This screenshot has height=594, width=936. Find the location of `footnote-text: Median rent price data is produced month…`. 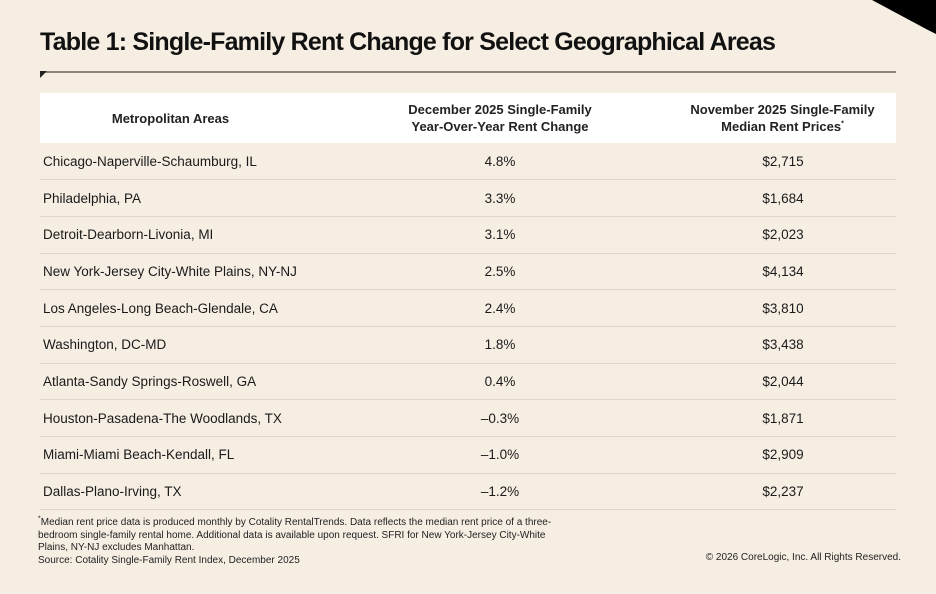

footnote-text: Median rent price data is produced month… is located at coordinates (295, 535).